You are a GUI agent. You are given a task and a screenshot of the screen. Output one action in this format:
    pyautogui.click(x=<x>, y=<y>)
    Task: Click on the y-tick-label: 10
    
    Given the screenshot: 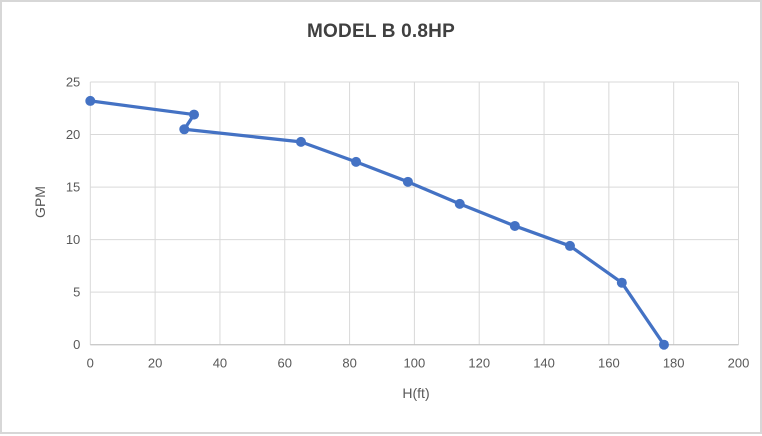 What is the action you would take?
    pyautogui.click(x=73, y=239)
    